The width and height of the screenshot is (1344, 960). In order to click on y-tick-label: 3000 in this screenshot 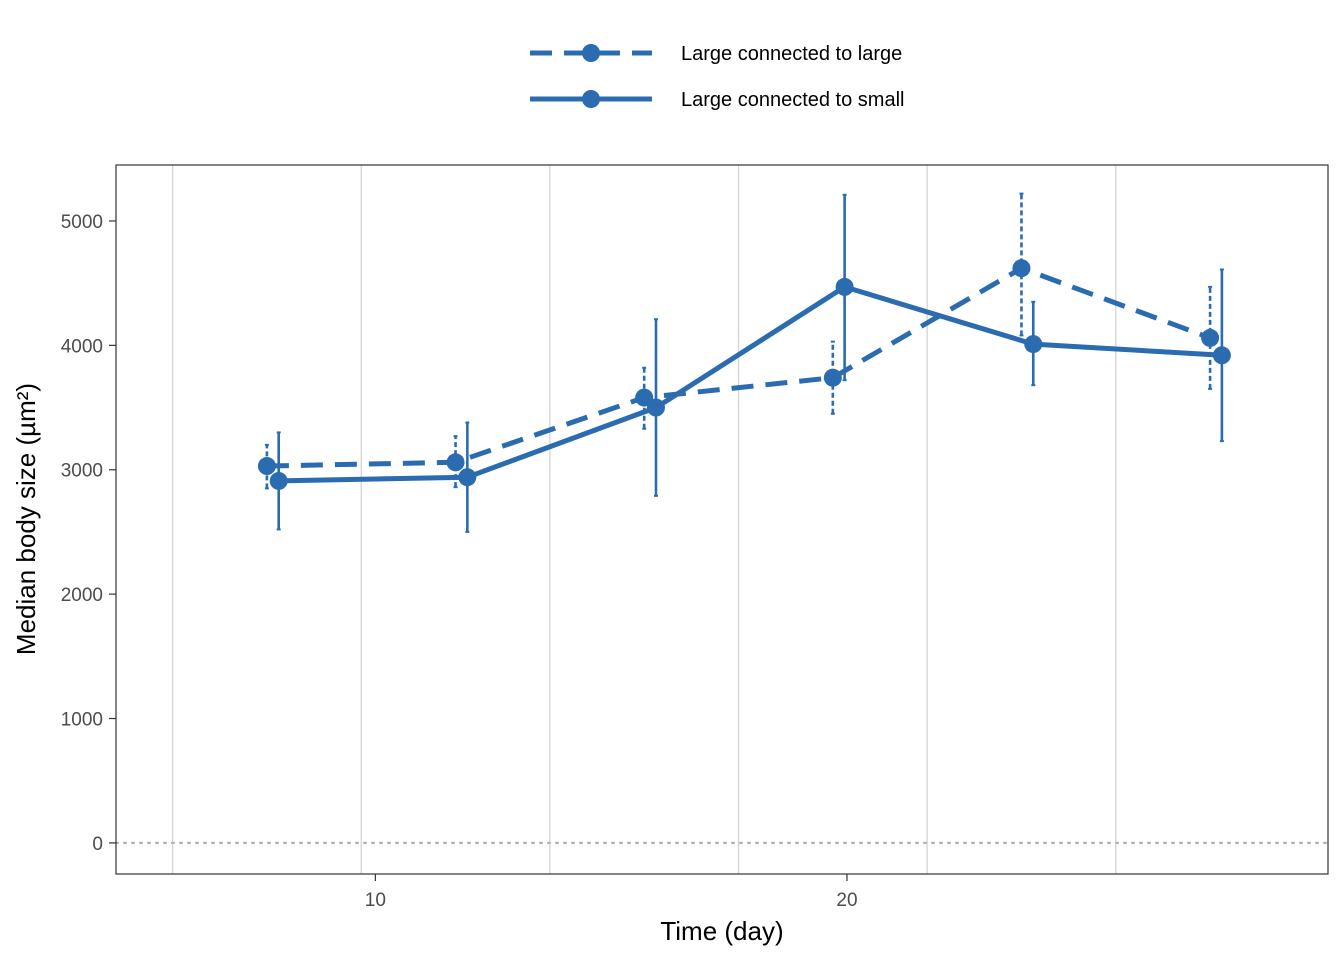, I will do `click(82, 471)`.